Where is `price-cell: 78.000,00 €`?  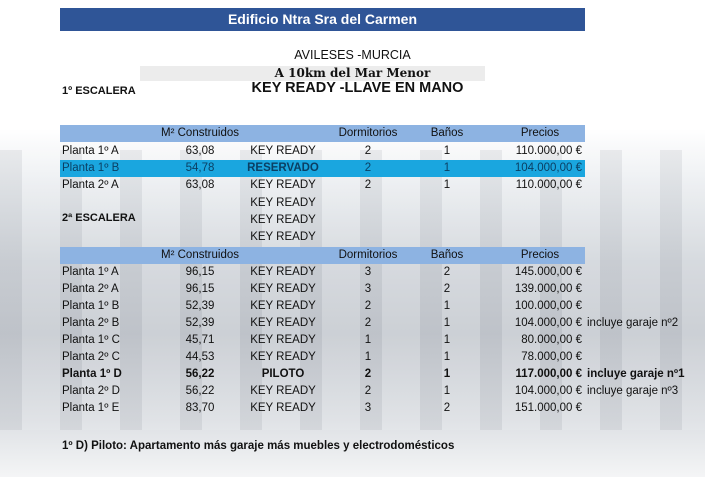
price-cell: 78.000,00 € is located at coordinates (551, 357).